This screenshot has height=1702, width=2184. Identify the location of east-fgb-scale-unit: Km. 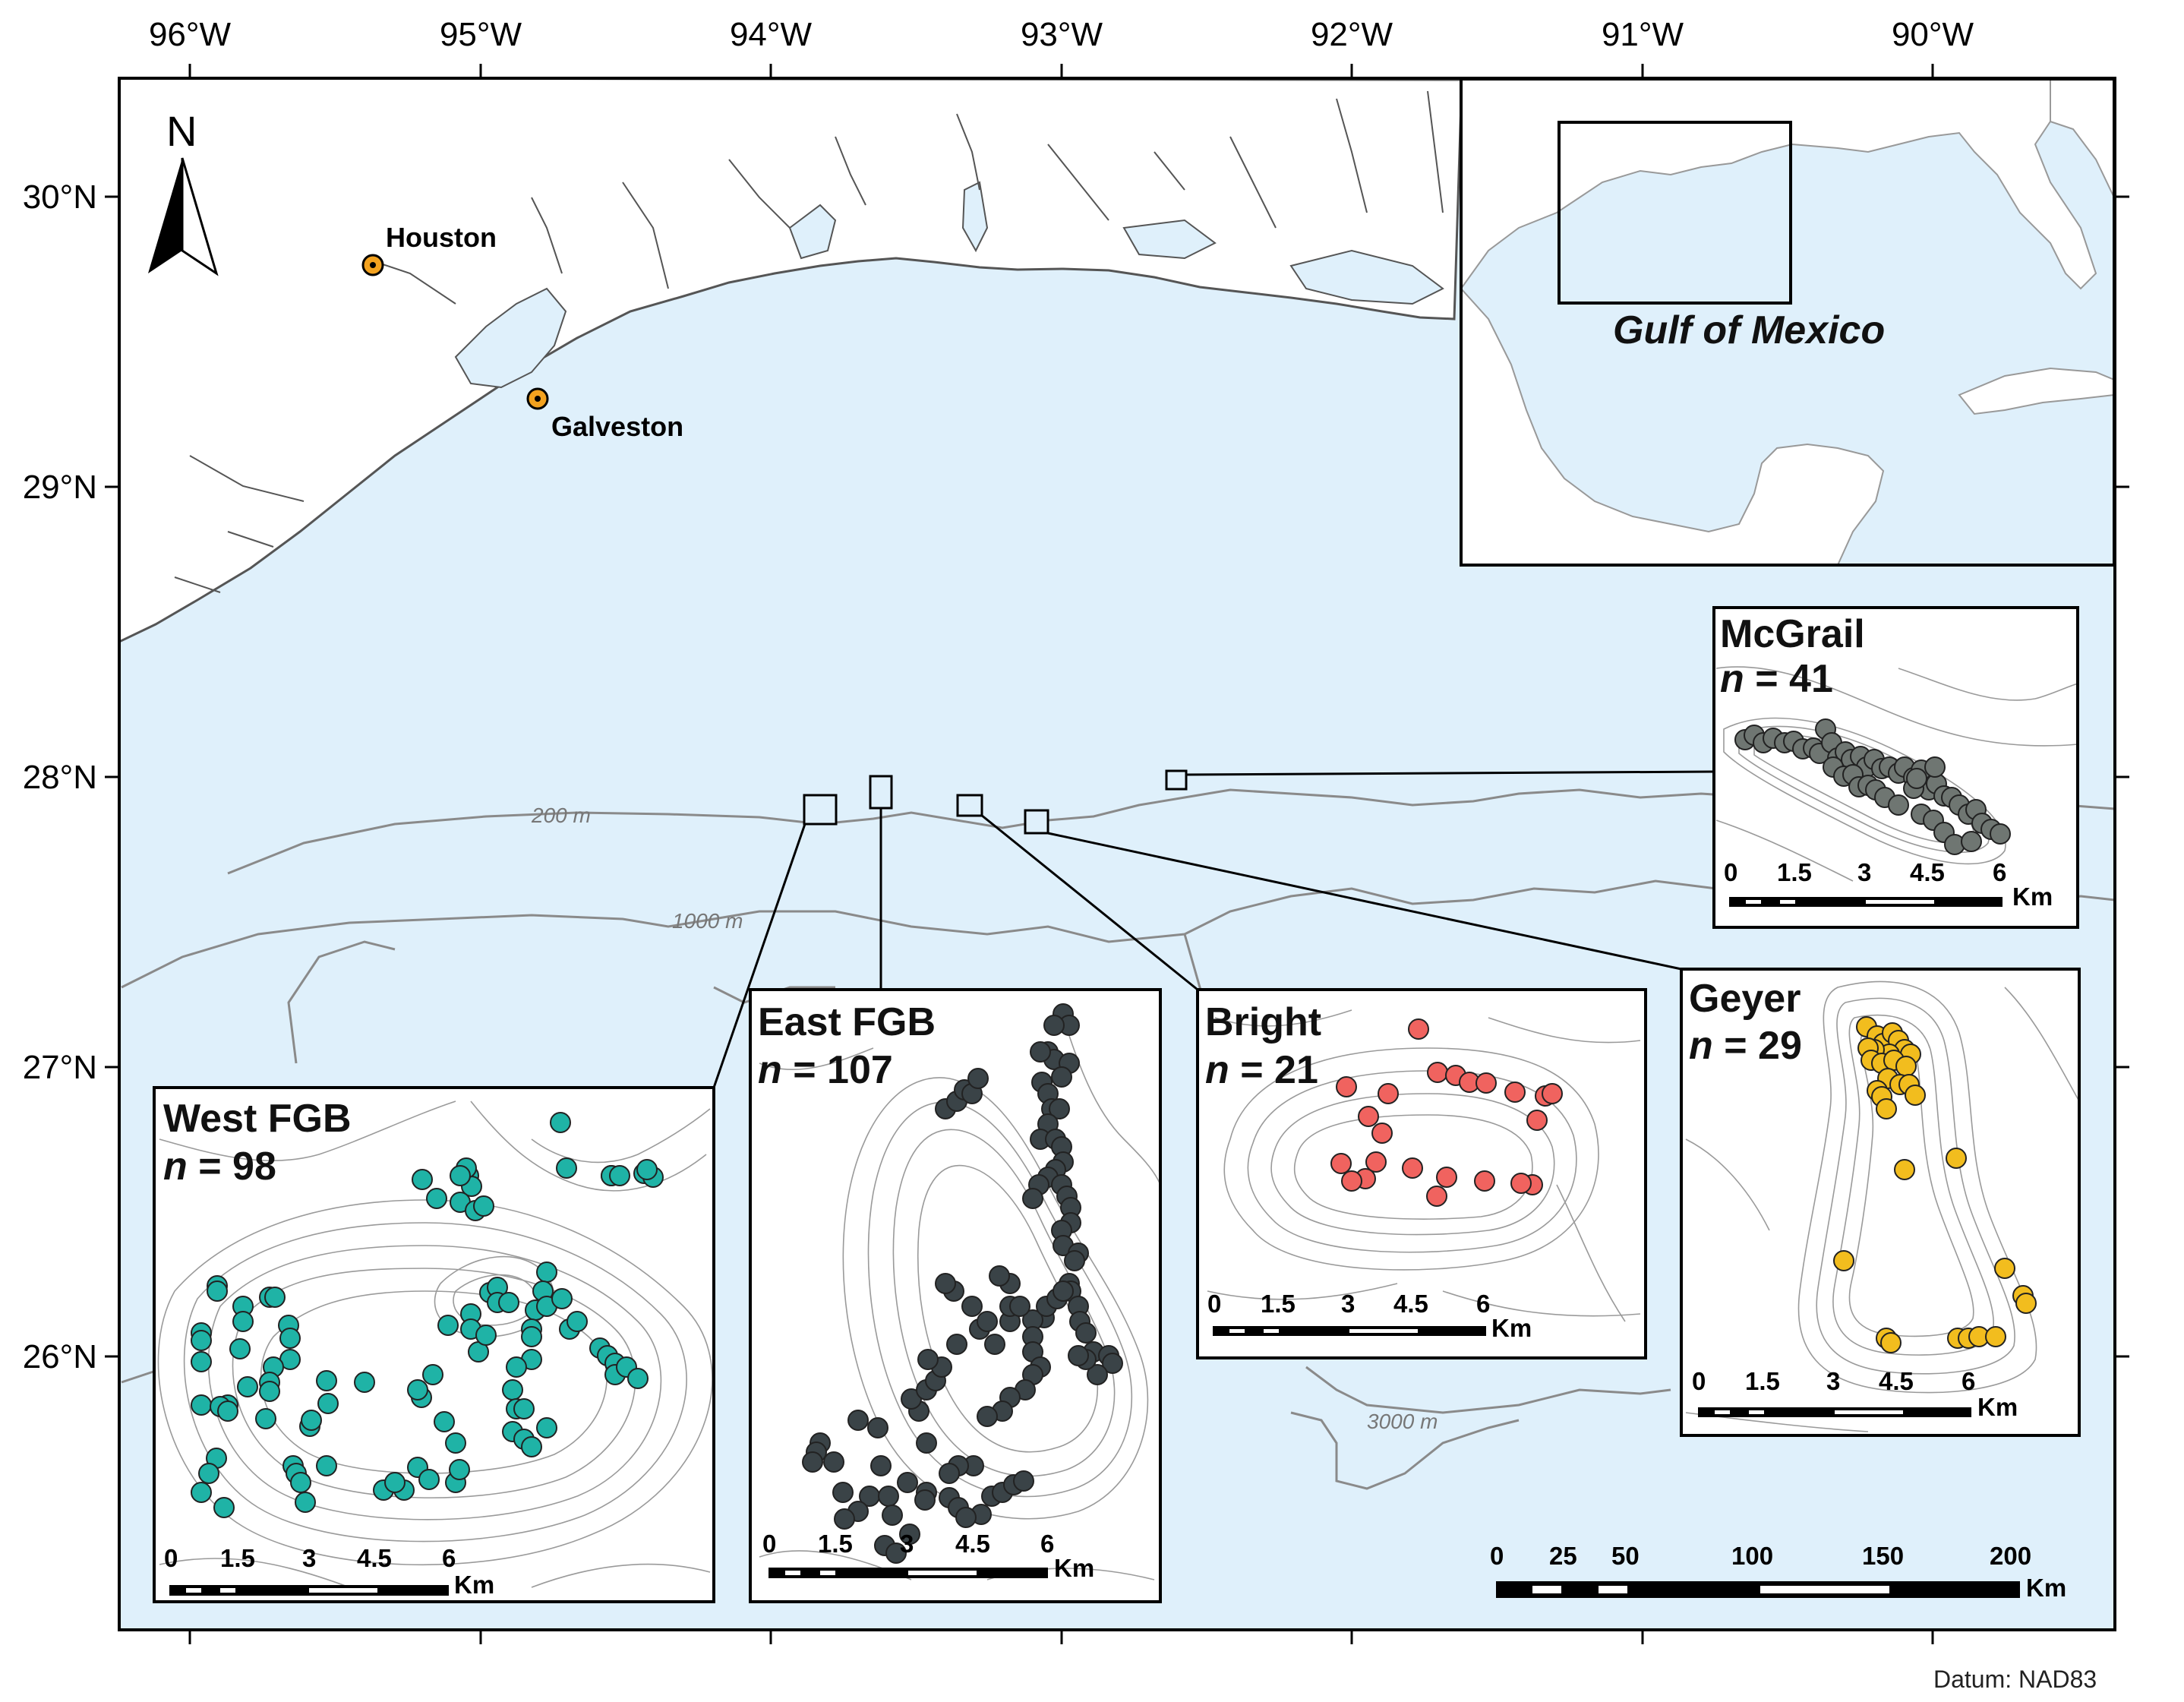
(1074, 1568).